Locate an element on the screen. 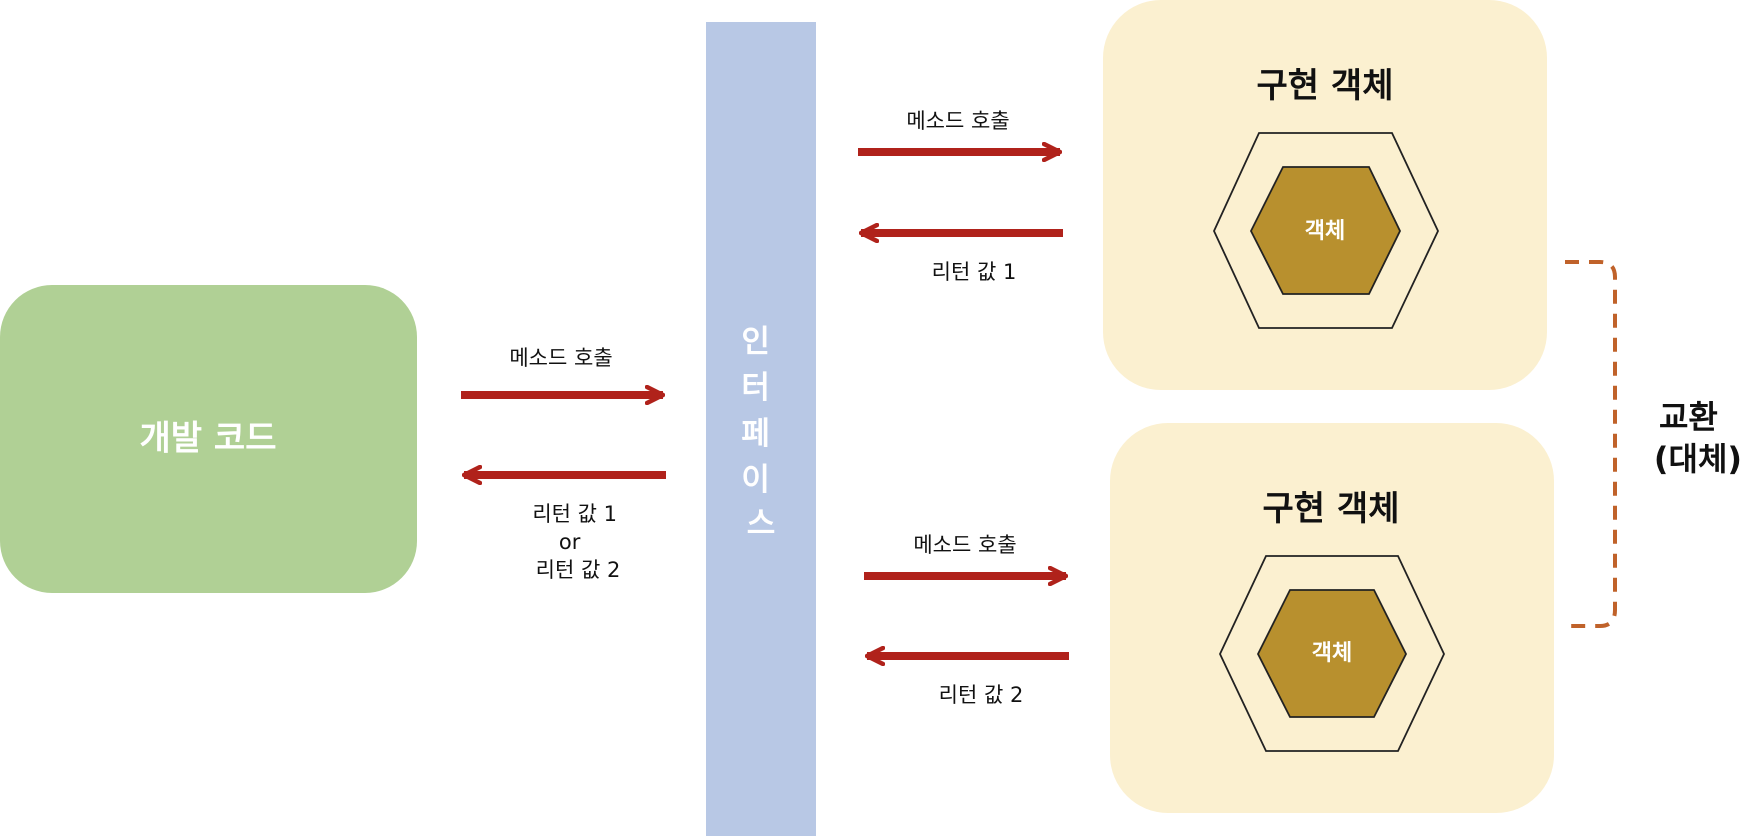  hex-outer-bottom is located at coordinates (1332, 653).